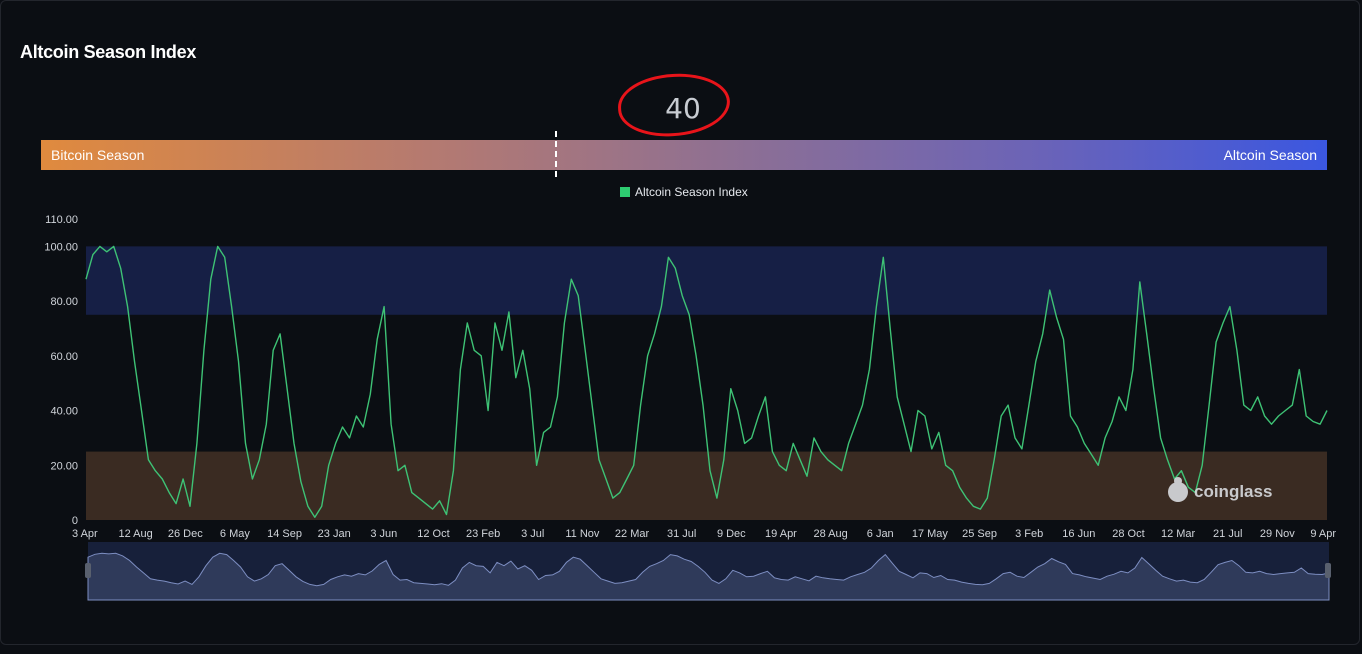  What do you see at coordinates (136, 534) in the screenshot?
I see `x-tick-label: 12 Aug` at bounding box center [136, 534].